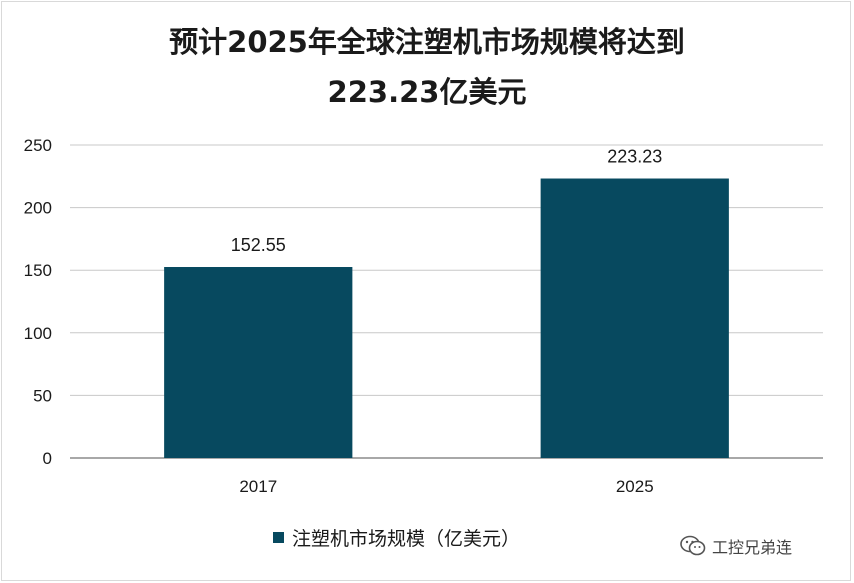 The image size is (854, 583). What do you see at coordinates (406, 539) in the screenshot?
I see `legend-label: 注塑机市场规模（亿美元）` at bounding box center [406, 539].